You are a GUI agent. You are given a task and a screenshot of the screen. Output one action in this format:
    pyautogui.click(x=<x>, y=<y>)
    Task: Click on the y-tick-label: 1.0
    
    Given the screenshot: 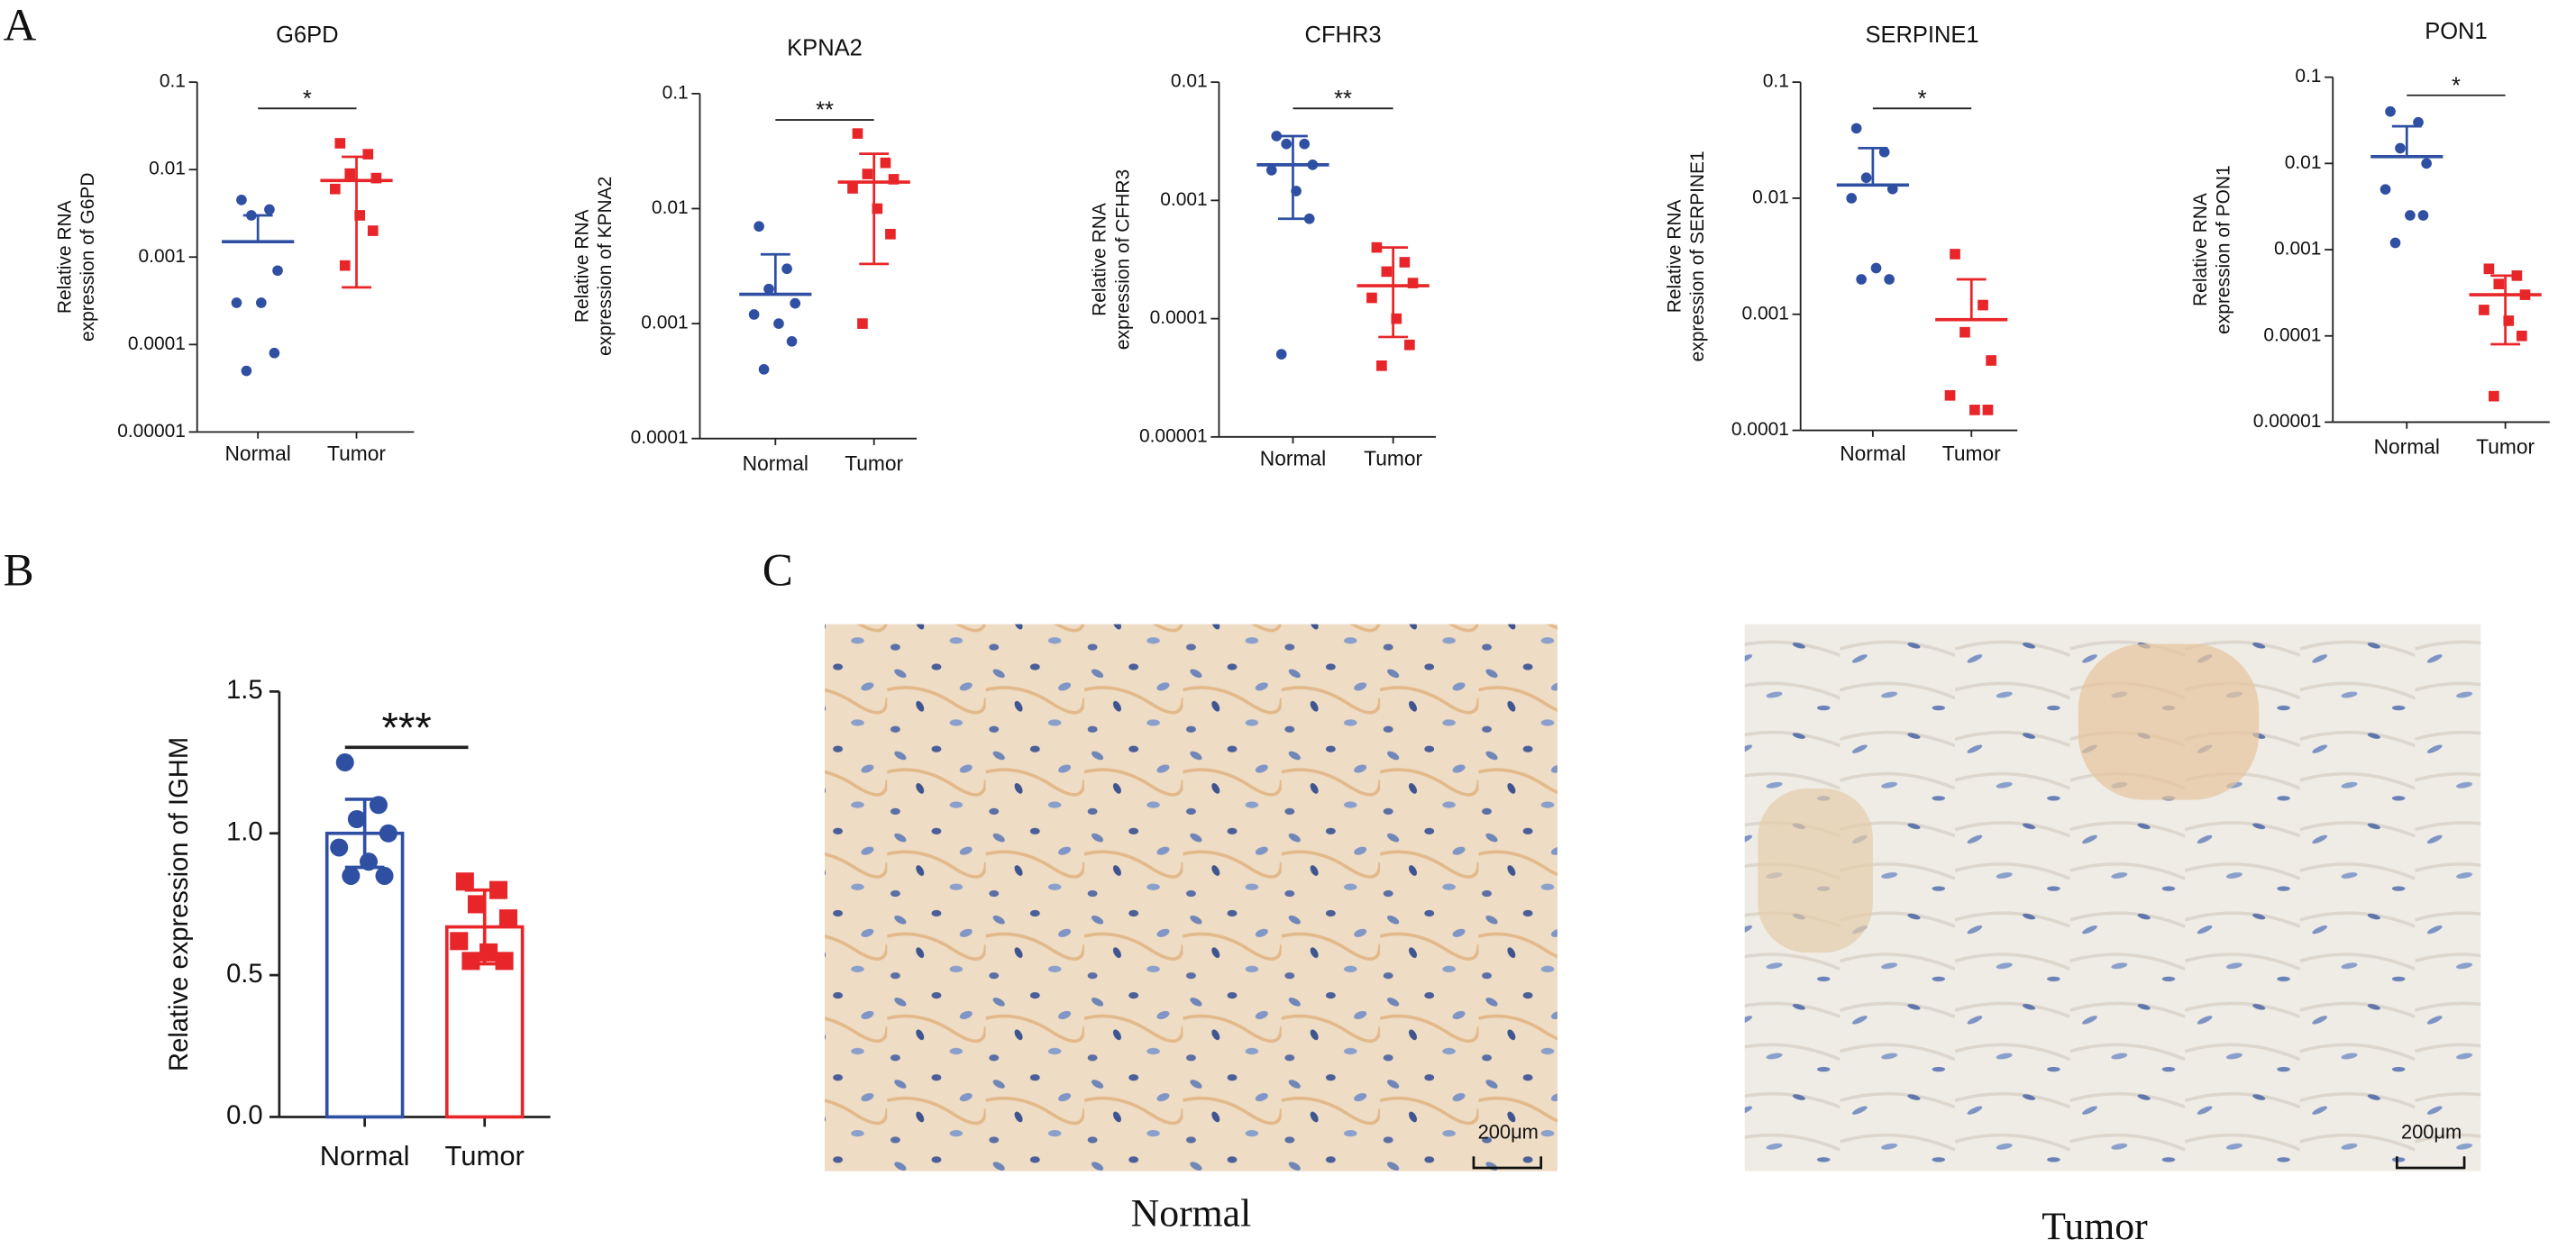 What is the action you would take?
    pyautogui.click(x=245, y=831)
    